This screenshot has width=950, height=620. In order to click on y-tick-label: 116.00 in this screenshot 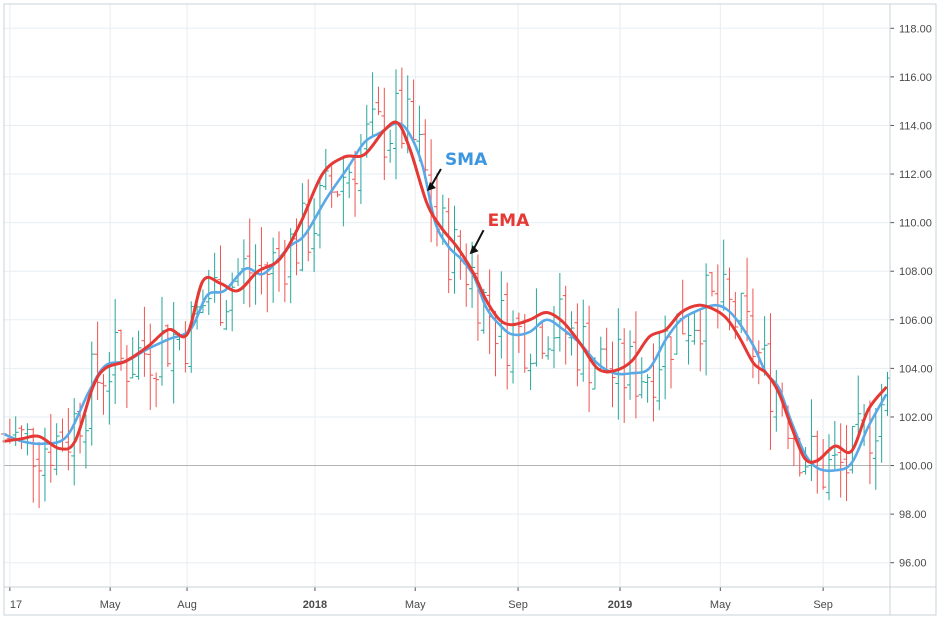, I will do `click(915, 78)`.